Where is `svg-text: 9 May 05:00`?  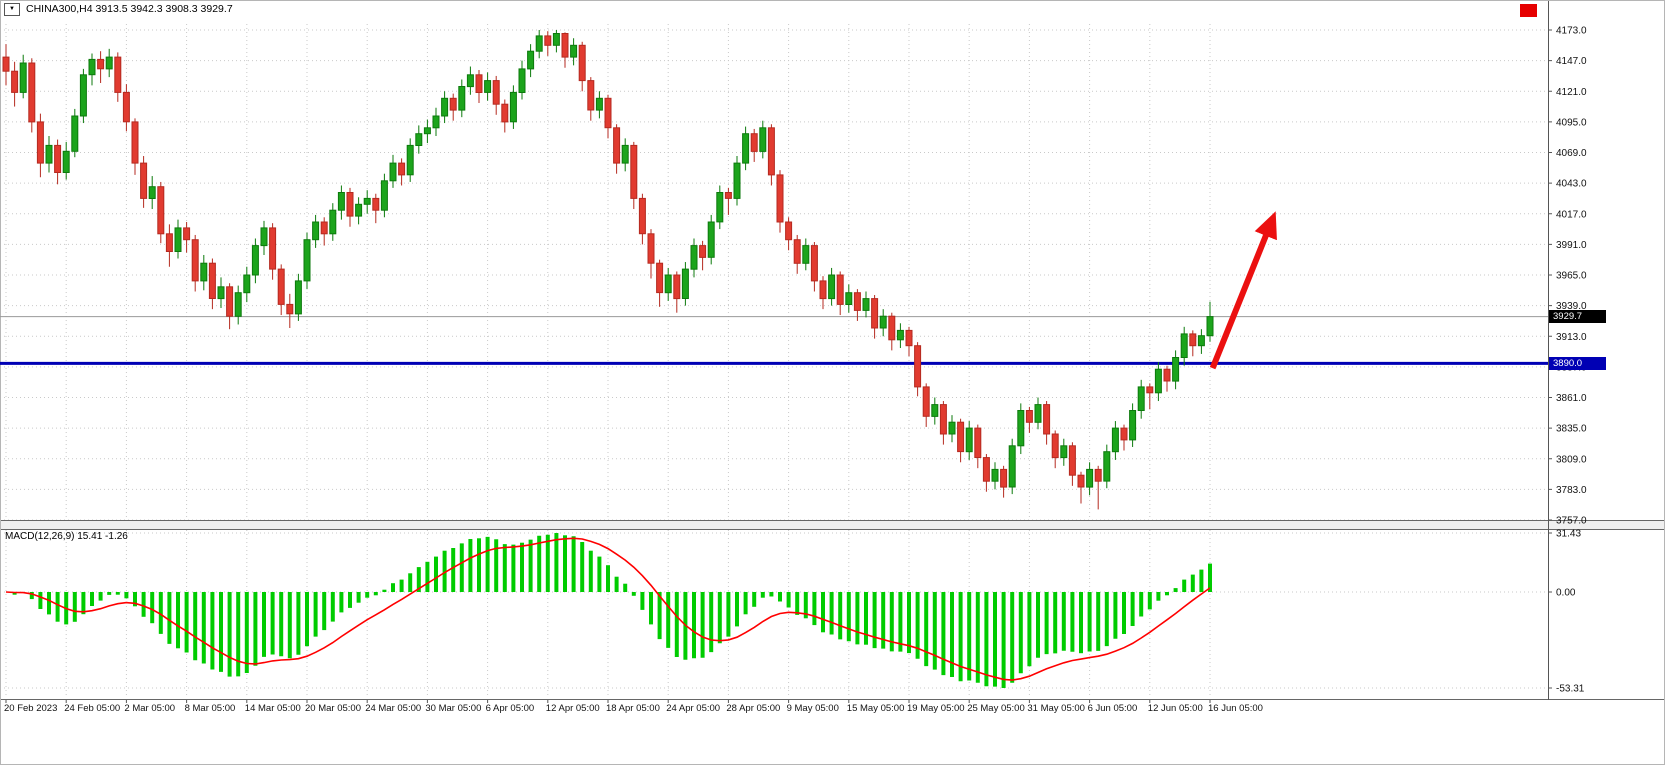 svg-text: 9 May 05:00 is located at coordinates (813, 708).